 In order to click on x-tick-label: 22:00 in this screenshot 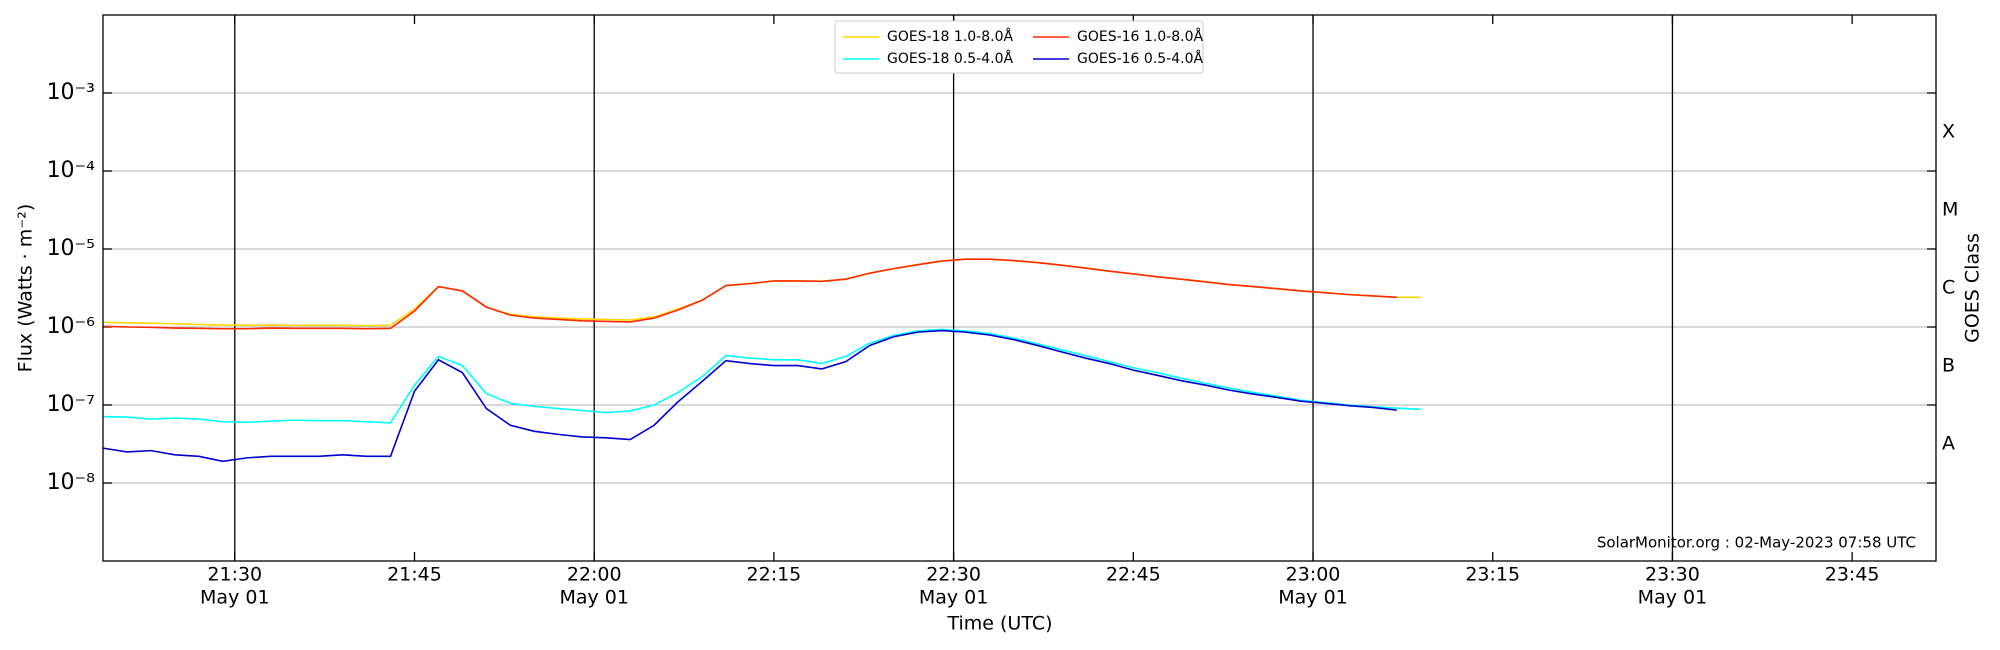, I will do `click(594, 575)`.